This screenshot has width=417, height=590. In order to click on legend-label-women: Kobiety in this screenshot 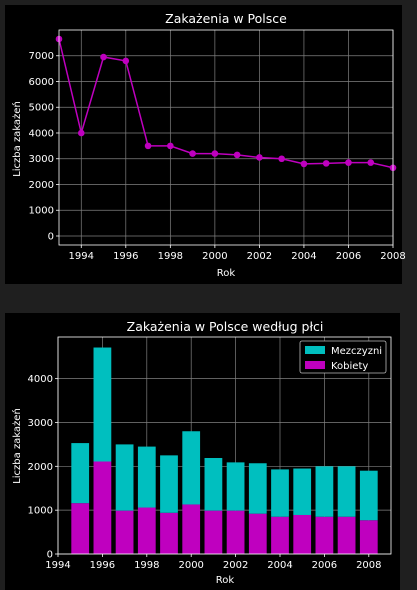, I will do `click(349, 366)`.